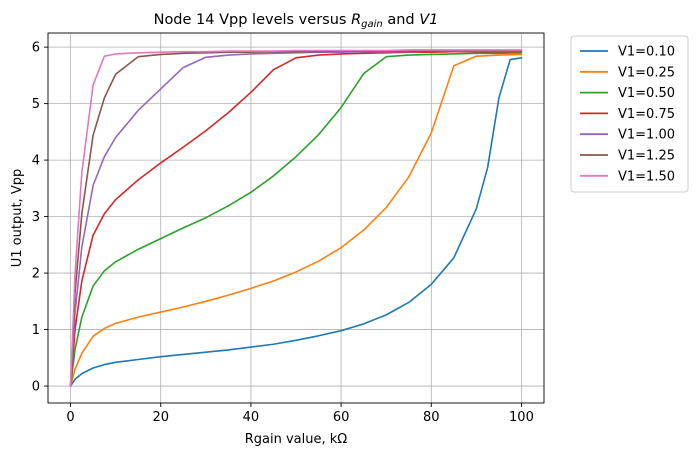  Describe the element at coordinates (431, 417) in the screenshot. I see `x-tick-label: 80` at that location.